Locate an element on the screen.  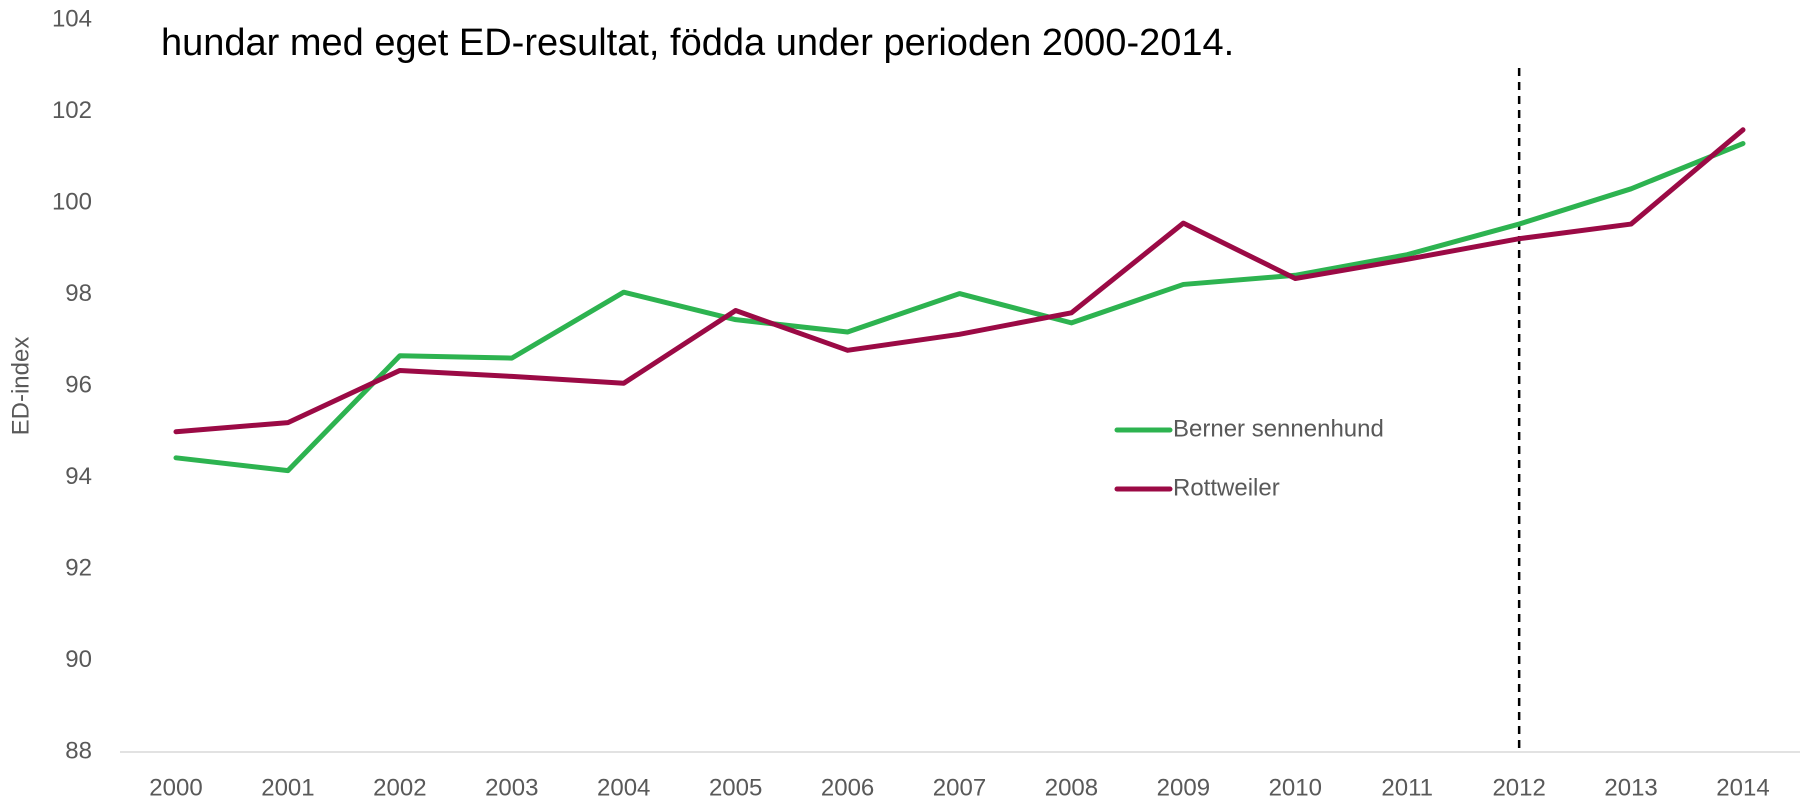
y-tick-label: 104 is located at coordinates (72, 18).